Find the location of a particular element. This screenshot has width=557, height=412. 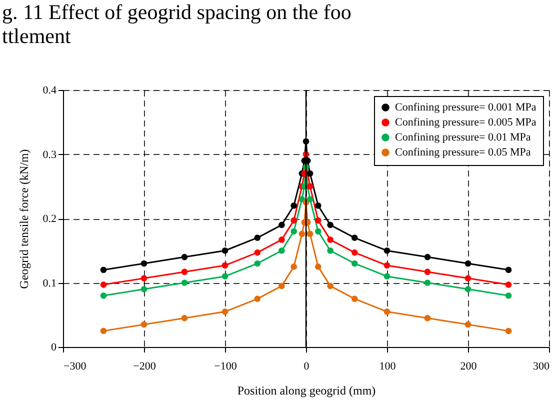

x-tick-label: −200 is located at coordinates (144, 366).